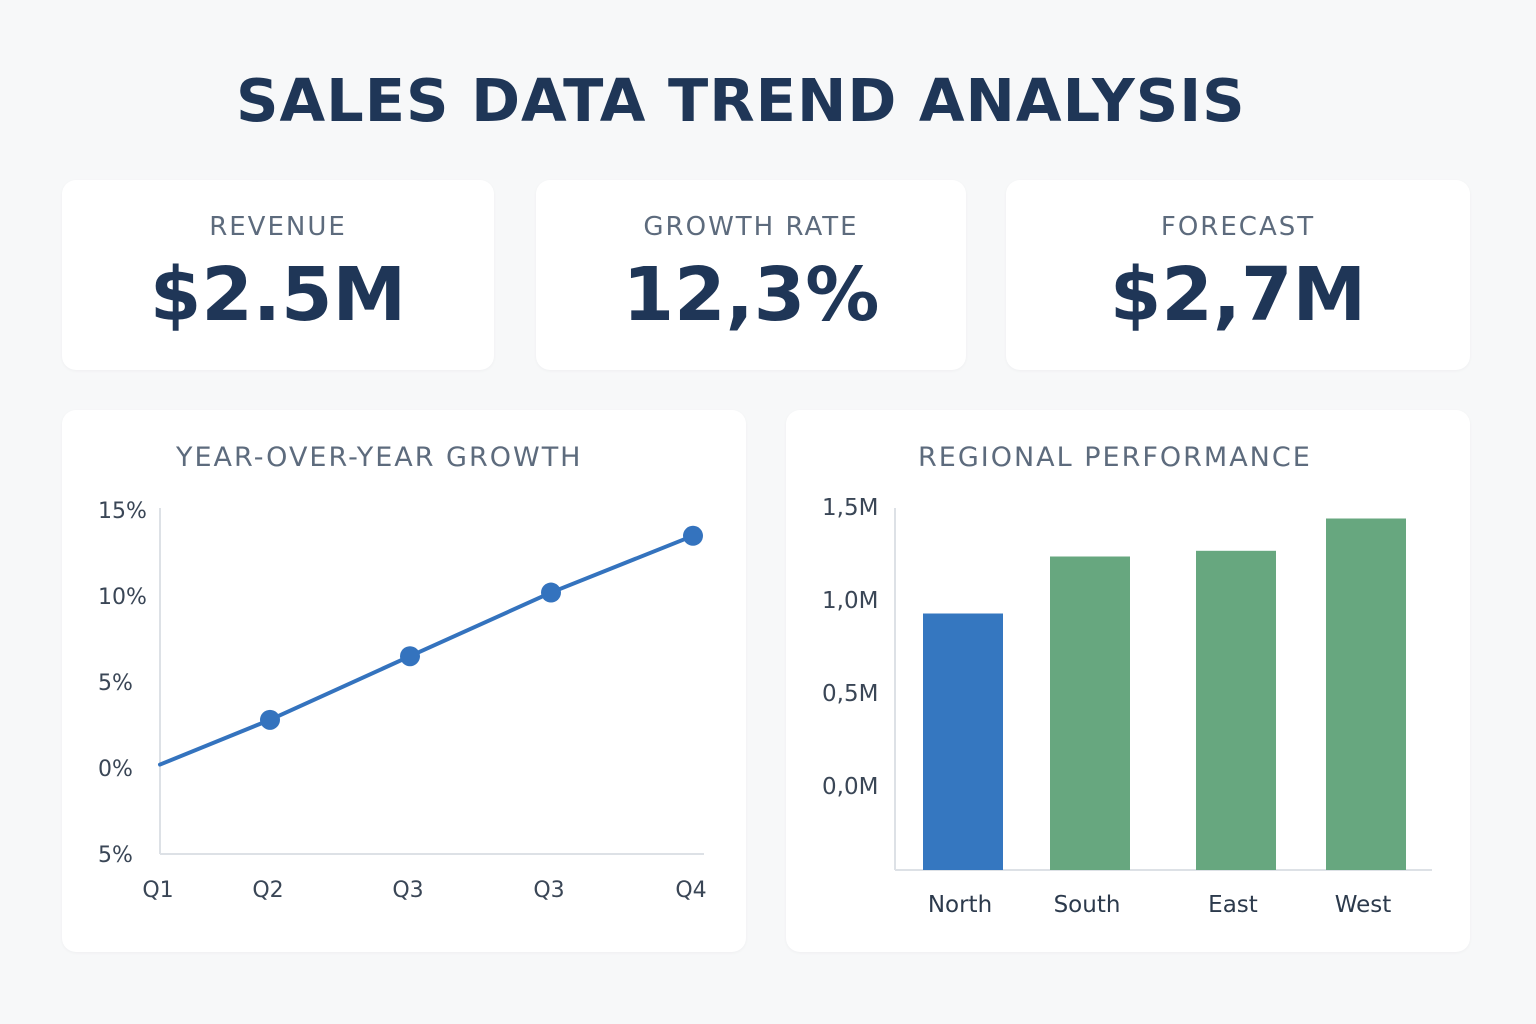 Image resolution: width=1536 pixels, height=1024 pixels. What do you see at coordinates (115, 769) in the screenshot?
I see `y-tick-label: 0%` at bounding box center [115, 769].